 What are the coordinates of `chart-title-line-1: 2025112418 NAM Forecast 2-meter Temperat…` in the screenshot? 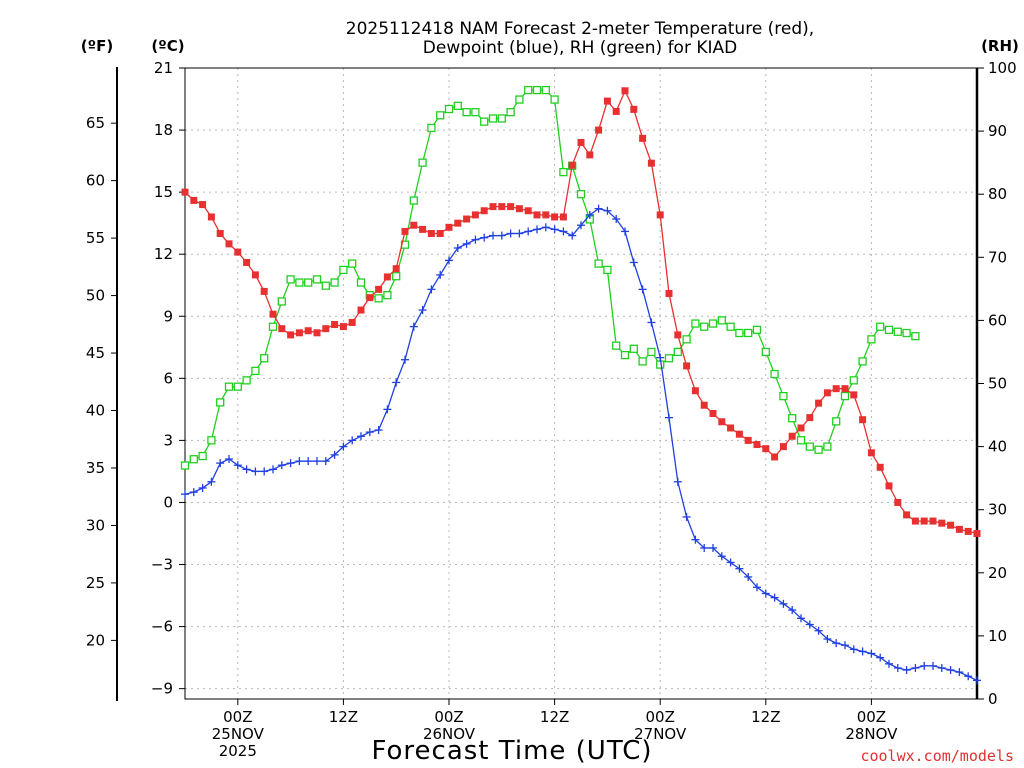 It's located at (580, 29).